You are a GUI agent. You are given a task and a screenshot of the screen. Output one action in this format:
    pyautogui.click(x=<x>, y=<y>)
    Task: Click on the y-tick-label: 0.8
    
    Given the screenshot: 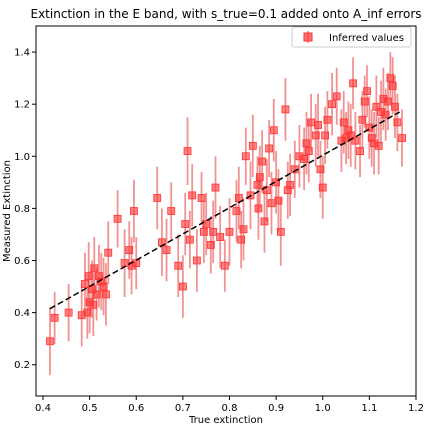 What is the action you would take?
    pyautogui.click(x=22, y=209)
    